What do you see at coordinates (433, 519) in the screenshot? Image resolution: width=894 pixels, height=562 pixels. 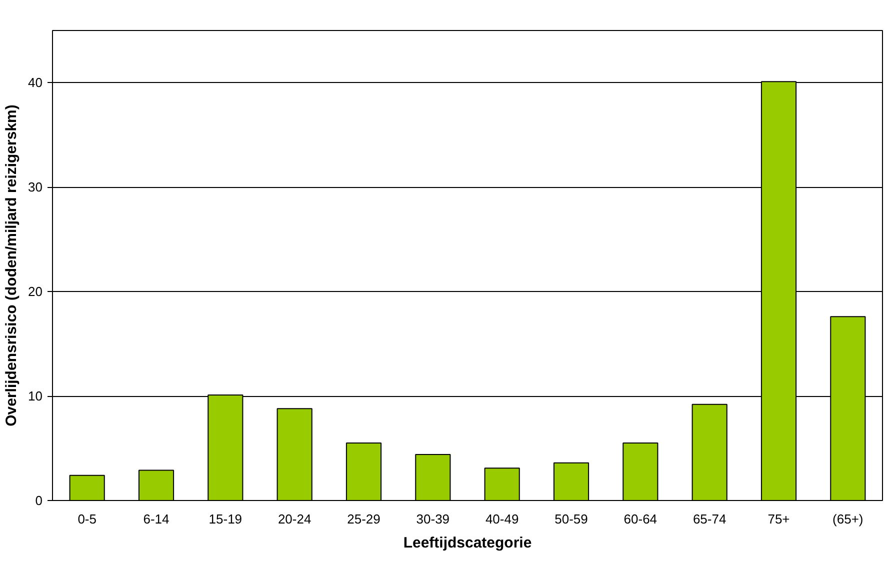 I see `x-tick-label: 30-39` at bounding box center [433, 519].